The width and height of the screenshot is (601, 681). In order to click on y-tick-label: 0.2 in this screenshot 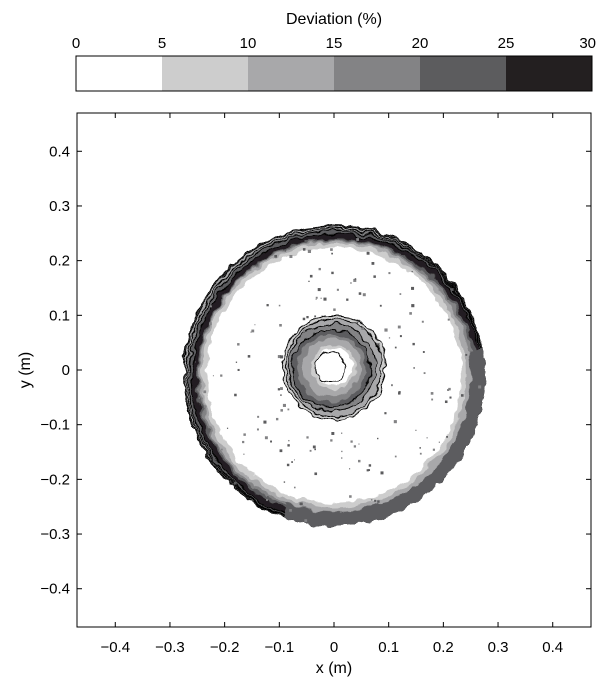, I will do `click(59, 261)`.